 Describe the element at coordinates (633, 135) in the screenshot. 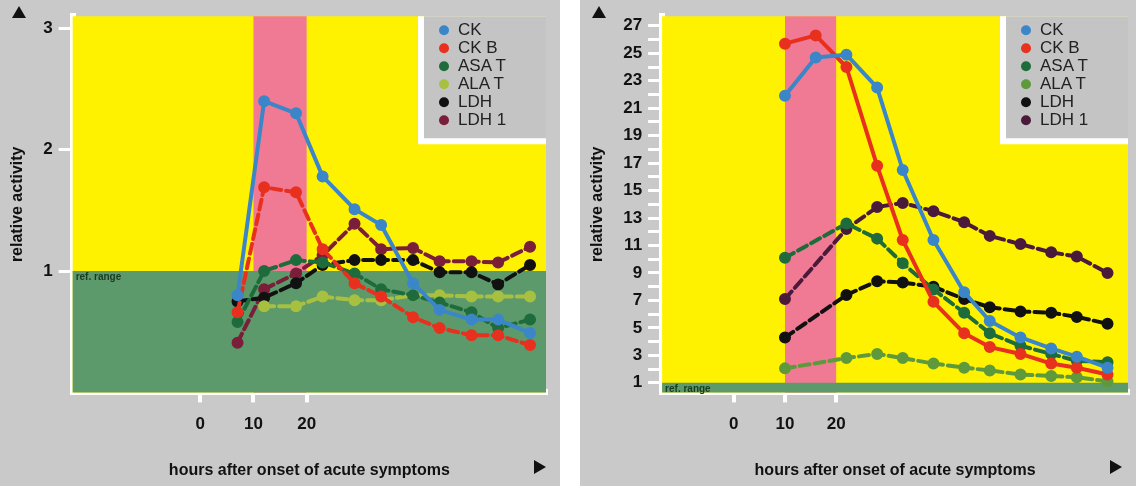

I see `y-tick-label: 19` at that location.